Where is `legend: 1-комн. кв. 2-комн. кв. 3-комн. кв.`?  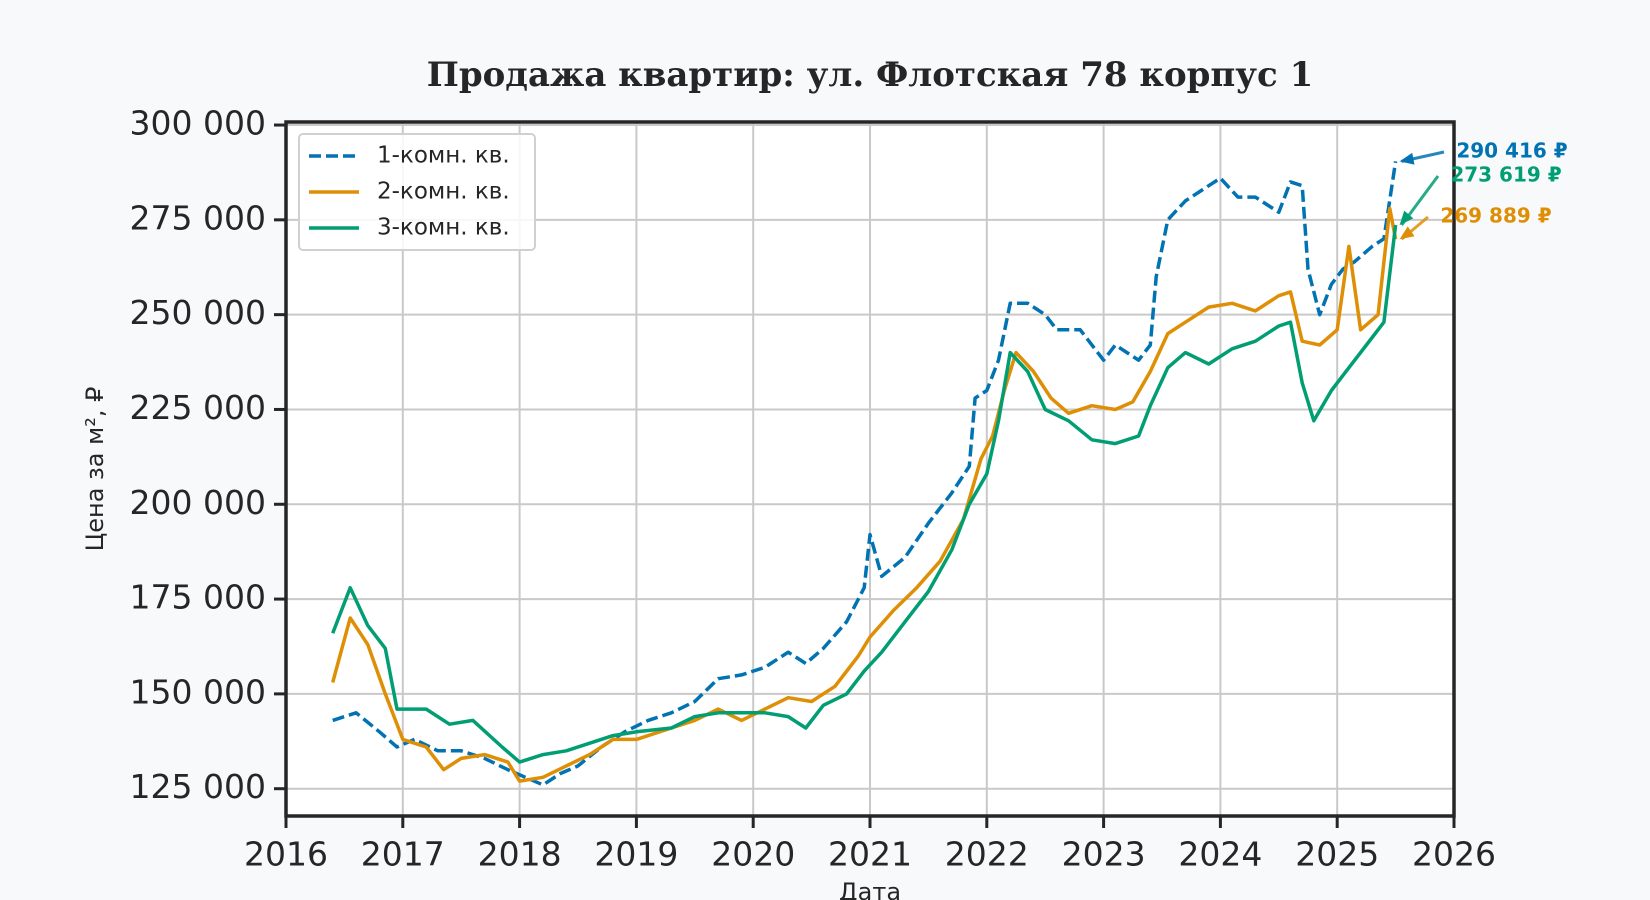
legend: 1-комн. кв. 2-комн. кв. 3-комн. кв. is located at coordinates (417, 192).